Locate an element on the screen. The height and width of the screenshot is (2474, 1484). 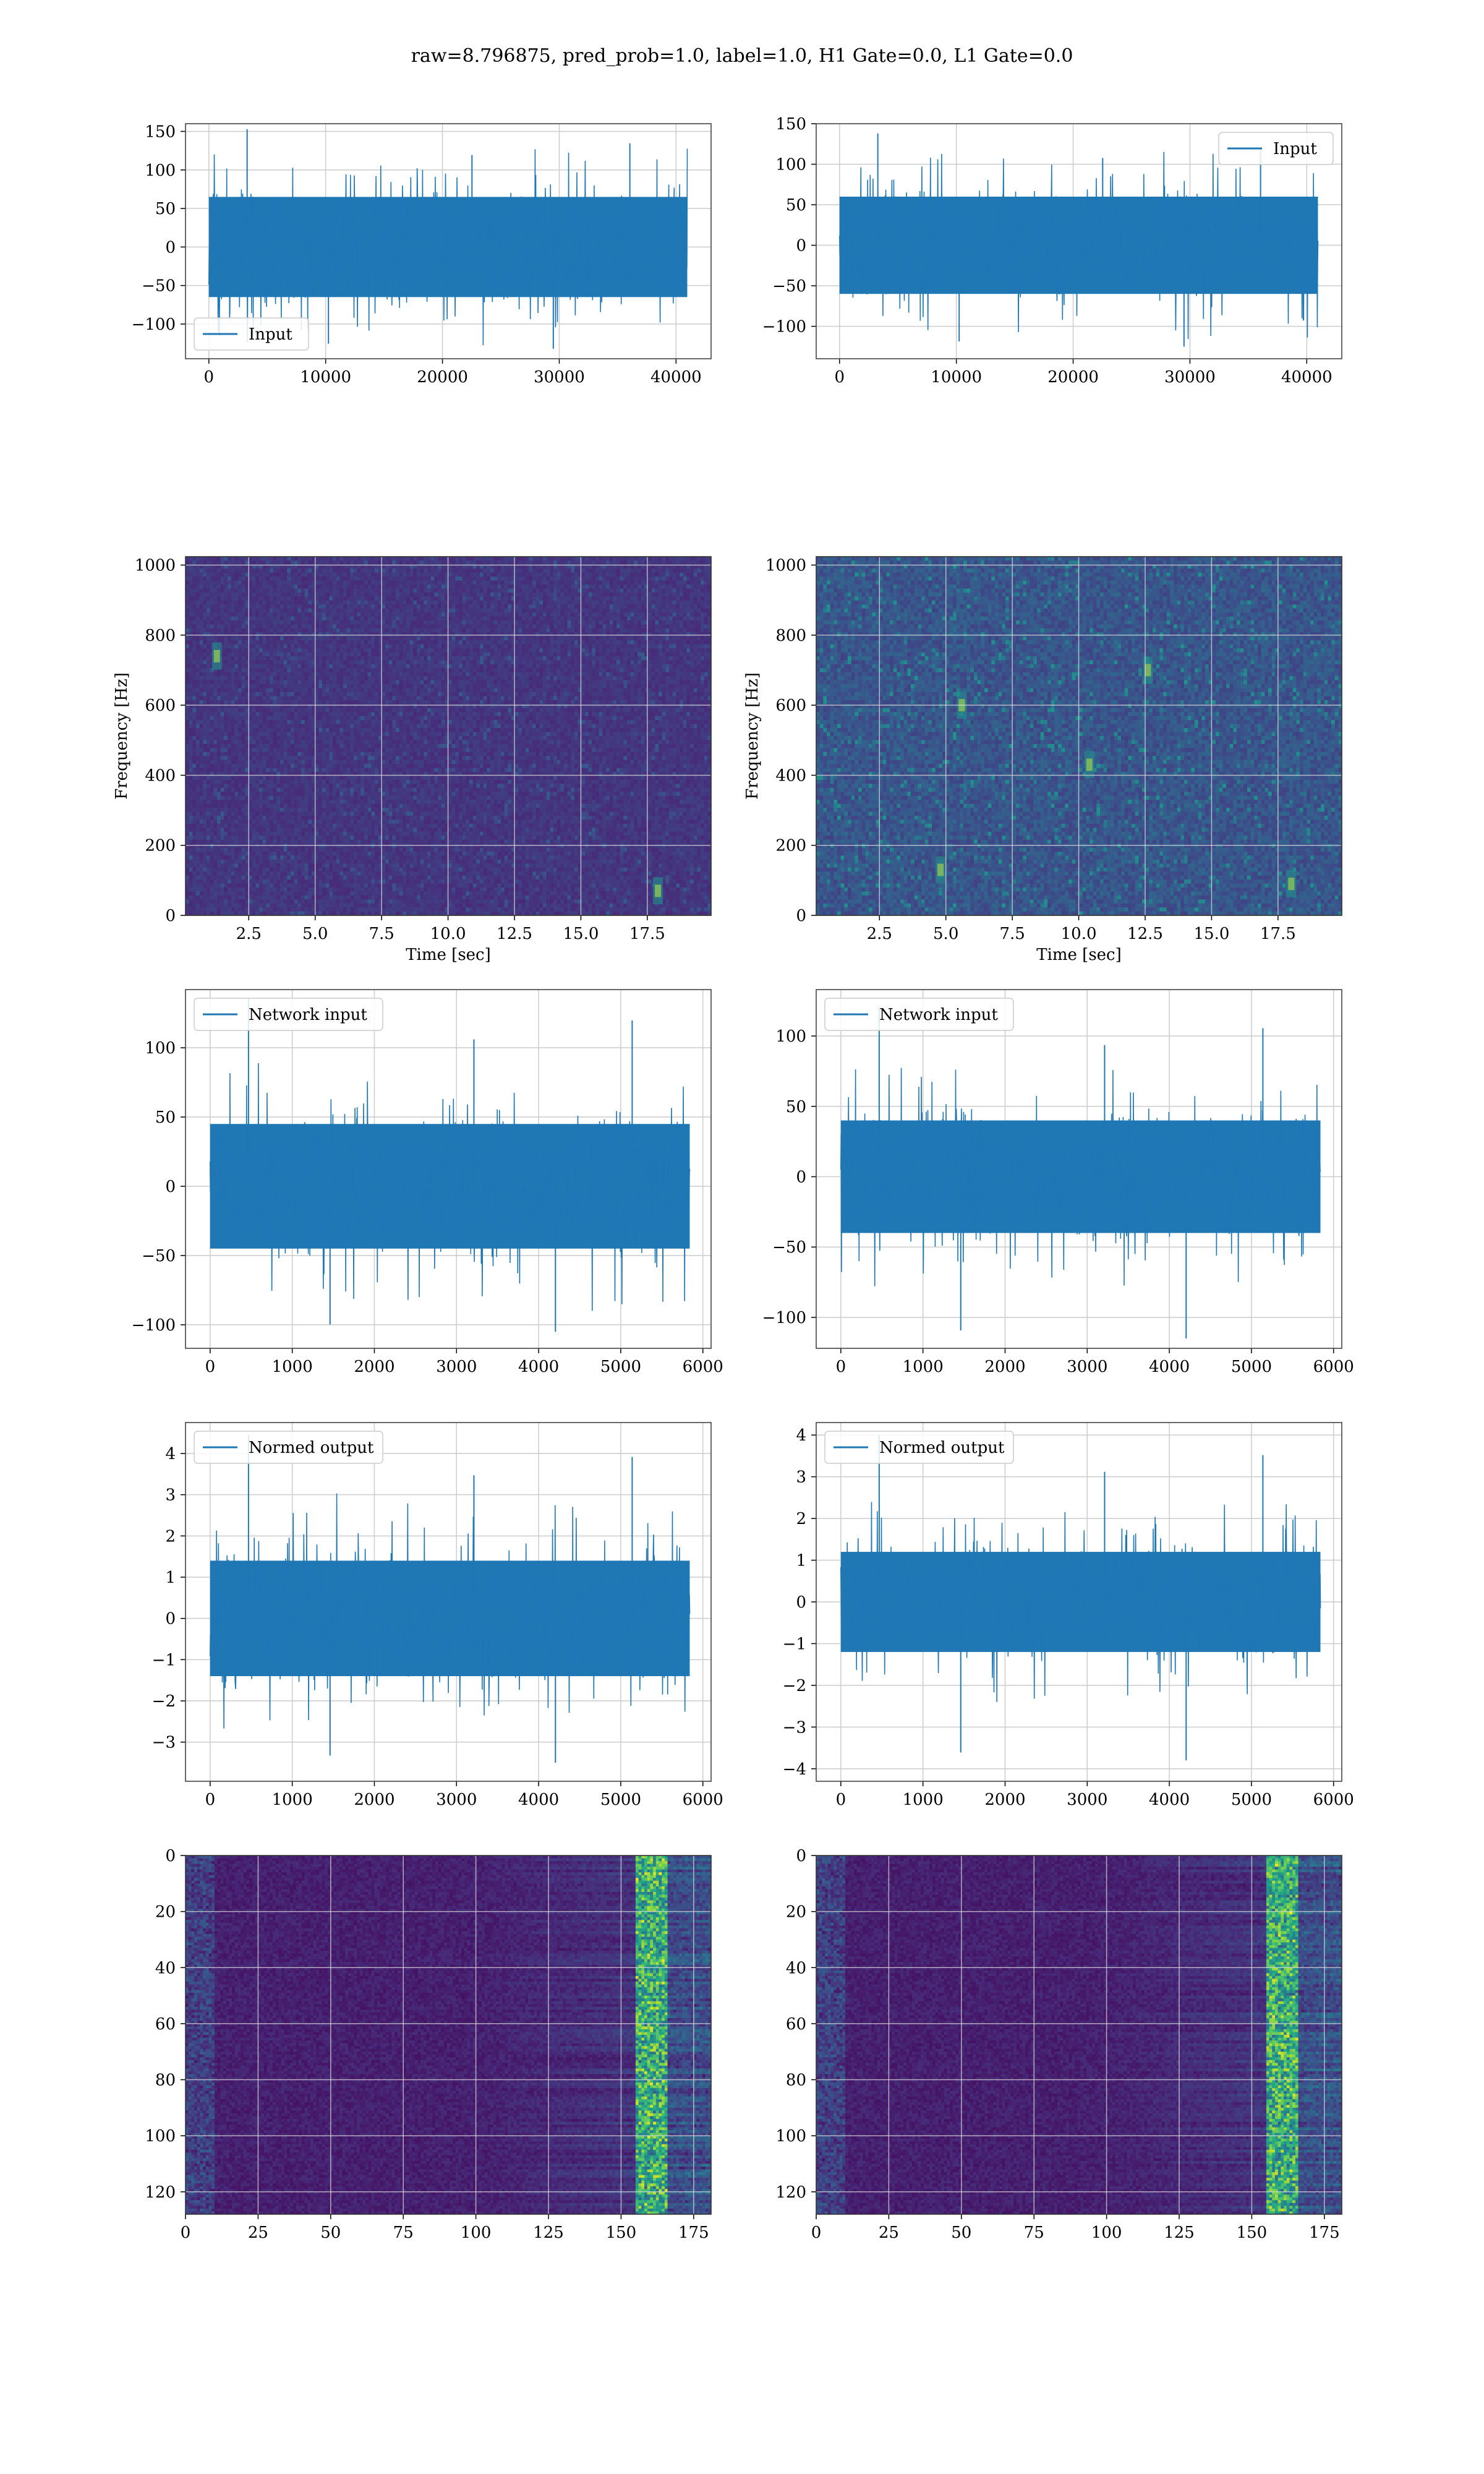
x-tick-label: 20000 is located at coordinates (442, 377).